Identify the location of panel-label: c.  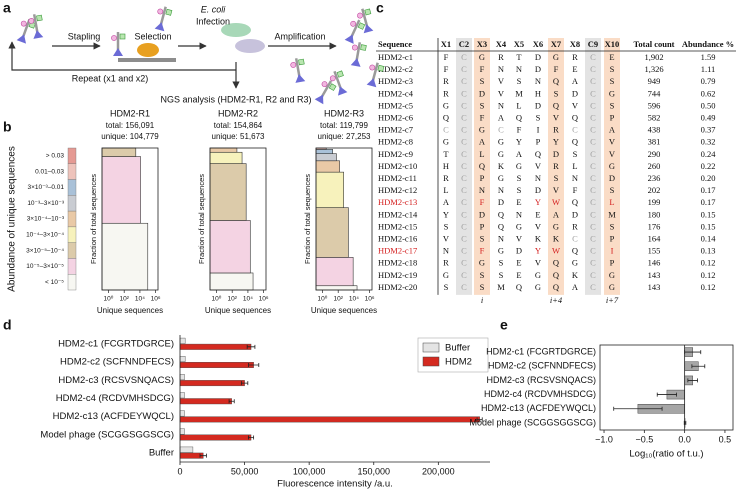
(380, 8).